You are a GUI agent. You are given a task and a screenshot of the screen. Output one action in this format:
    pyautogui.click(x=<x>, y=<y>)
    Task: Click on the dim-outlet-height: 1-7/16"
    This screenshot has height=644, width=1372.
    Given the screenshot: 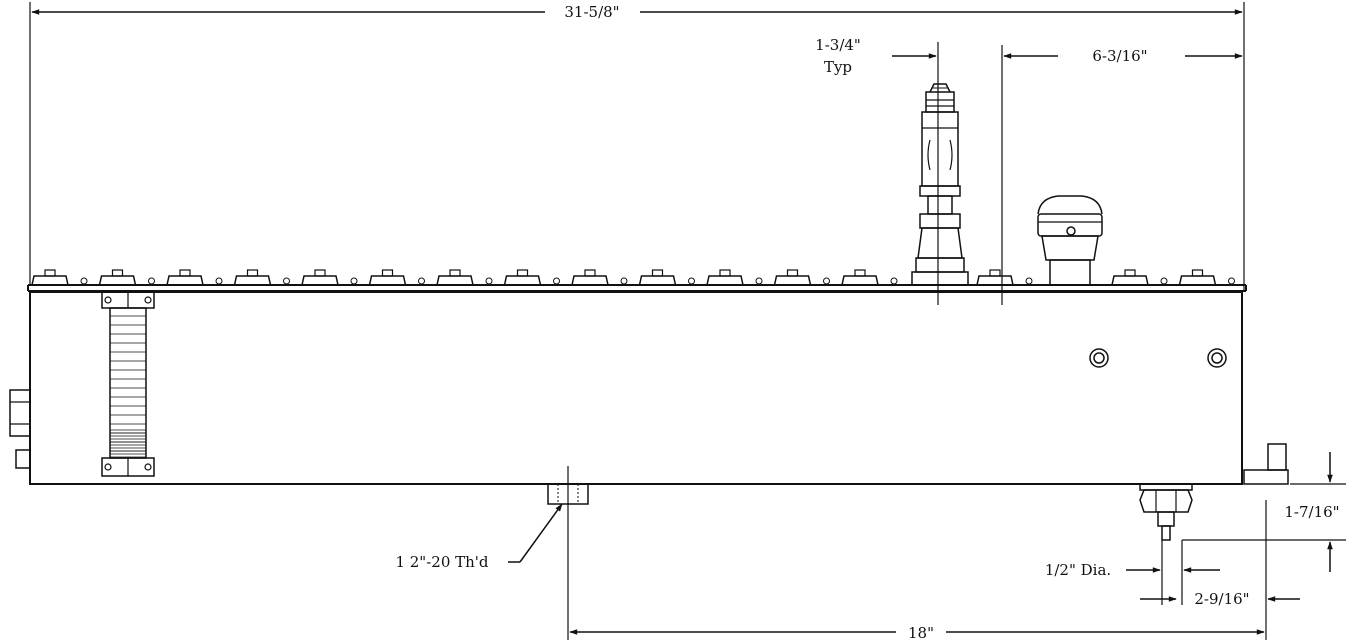 What is the action you would take?
    pyautogui.click(x=1264, y=512)
    